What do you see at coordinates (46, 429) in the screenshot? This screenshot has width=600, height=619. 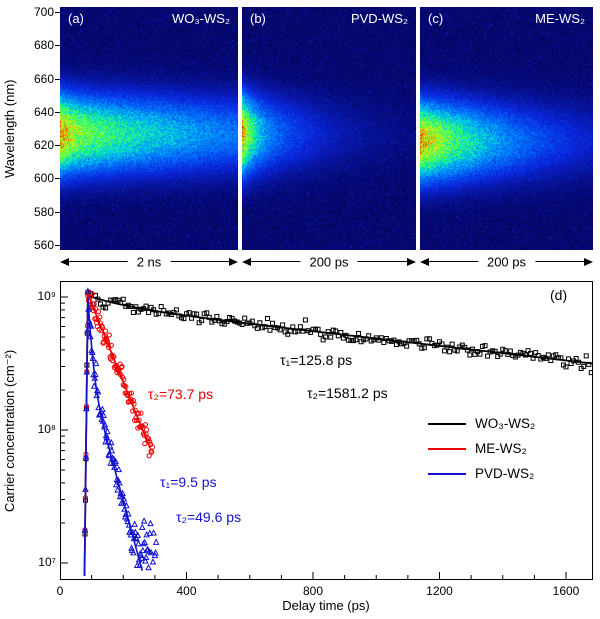 I see `y-tick-label: 10⁸` at bounding box center [46, 429].